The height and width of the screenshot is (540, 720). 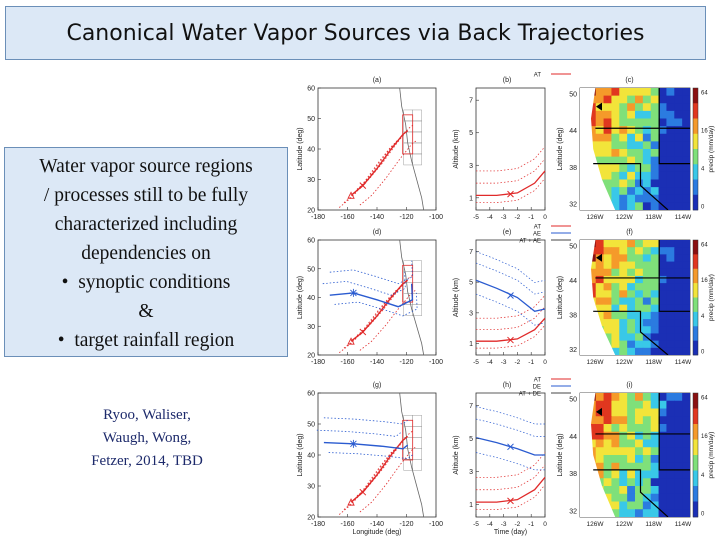 What do you see at coordinates (511, 183) in the screenshot?
I see `red-altitude-line` at bounding box center [511, 183].